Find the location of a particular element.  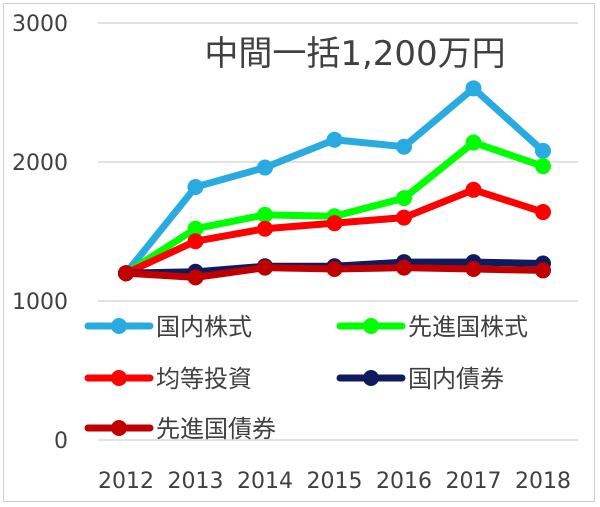

x-tick-label: 2018 is located at coordinates (543, 481).